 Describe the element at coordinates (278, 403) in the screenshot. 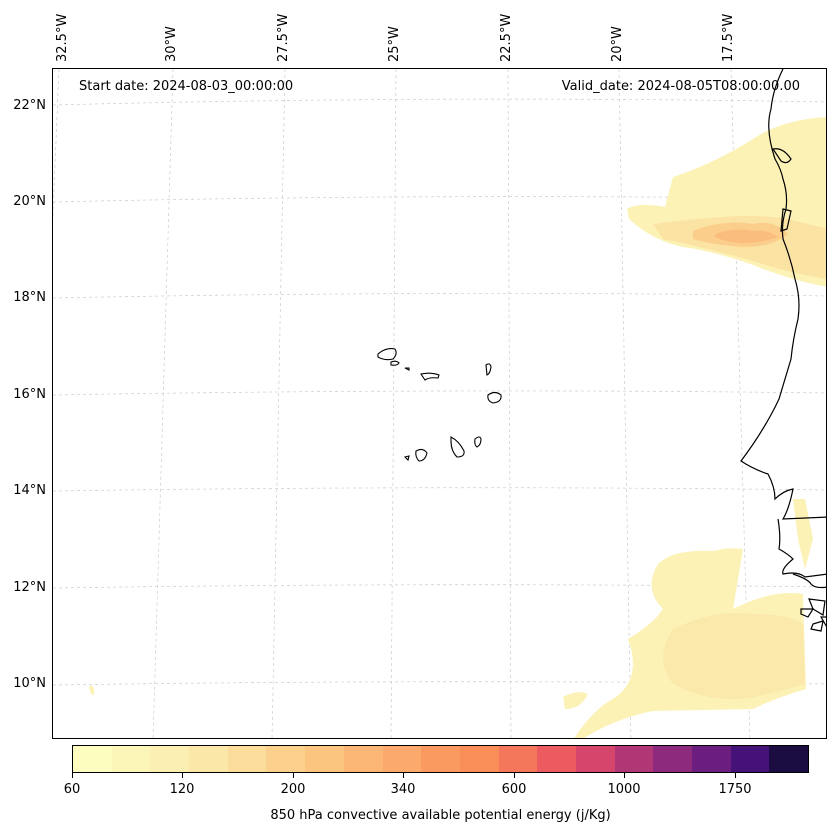

I see `gridline-lon-27-5w` at that location.